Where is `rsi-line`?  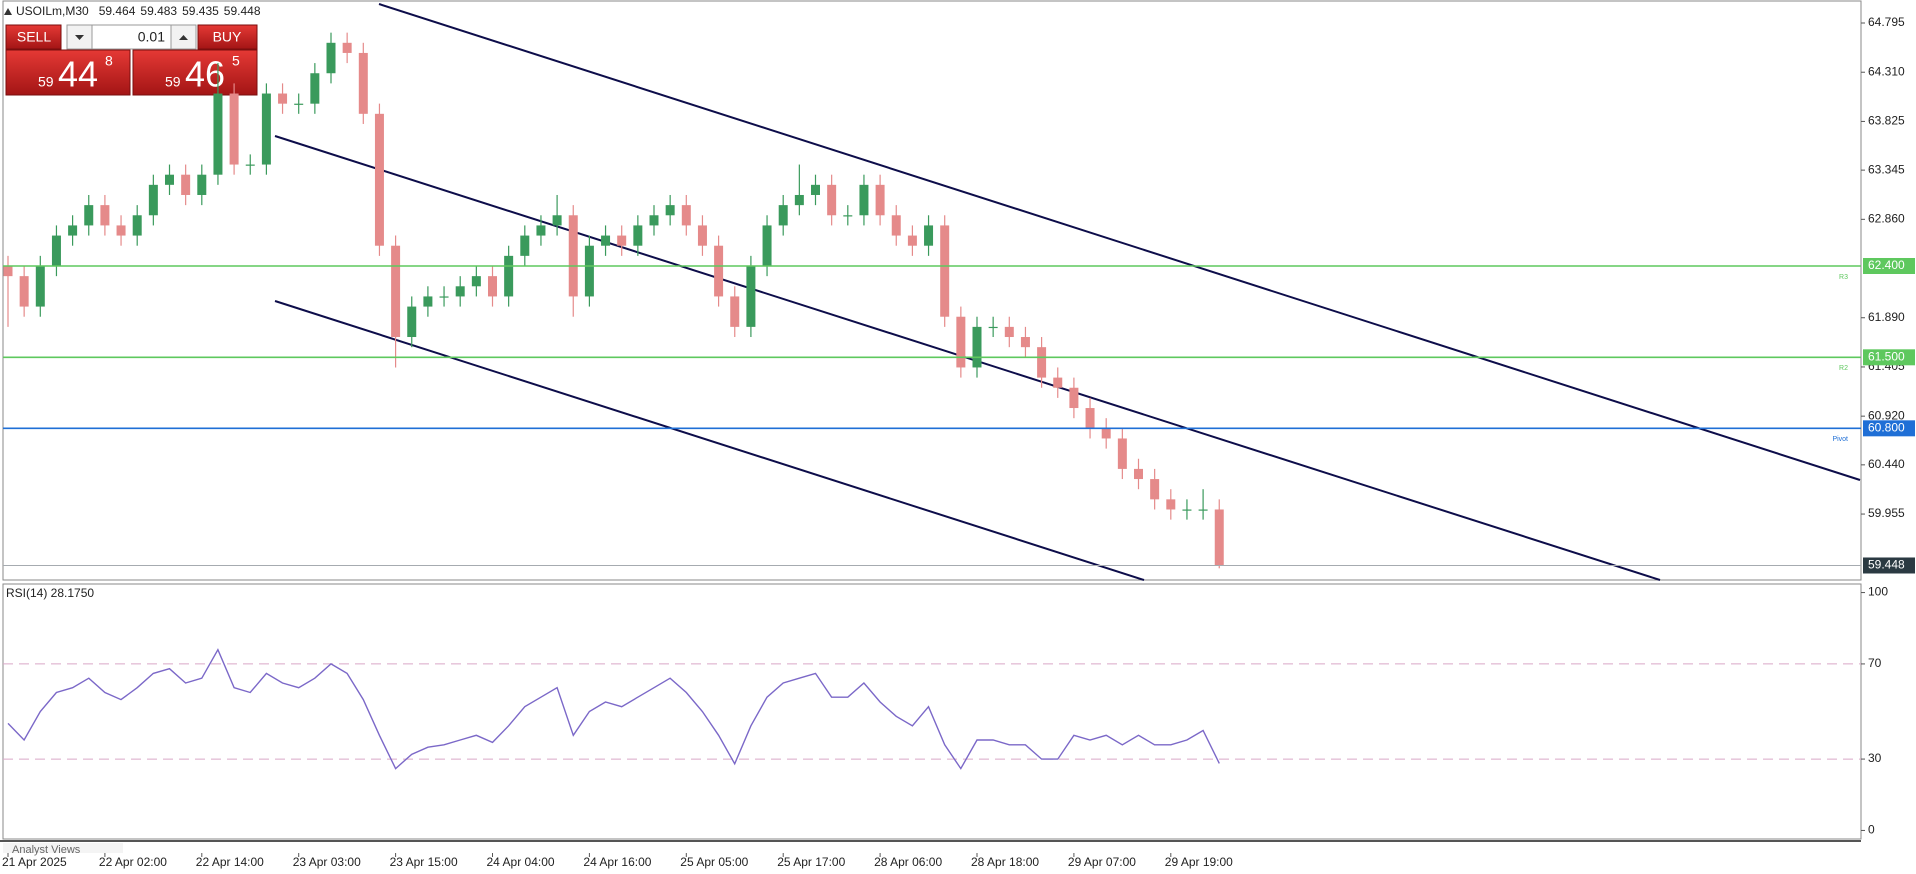
rsi-line is located at coordinates (613, 709).